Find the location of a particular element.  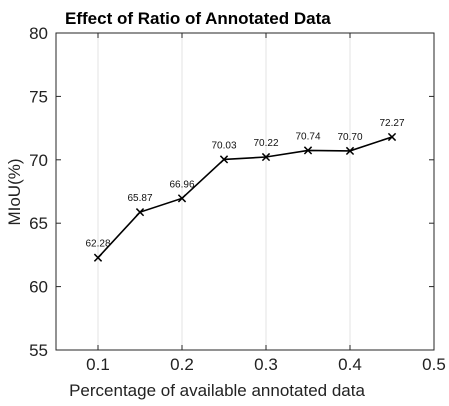

data-label: 65.87 is located at coordinates (139, 198).